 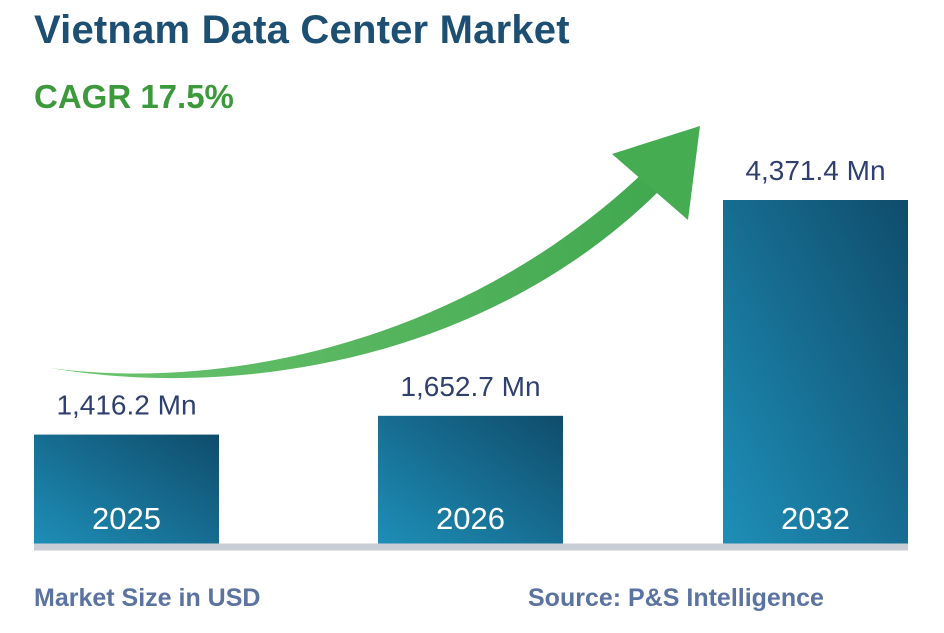 What do you see at coordinates (815, 518) in the screenshot?
I see `category-label-2032: 2032` at bounding box center [815, 518].